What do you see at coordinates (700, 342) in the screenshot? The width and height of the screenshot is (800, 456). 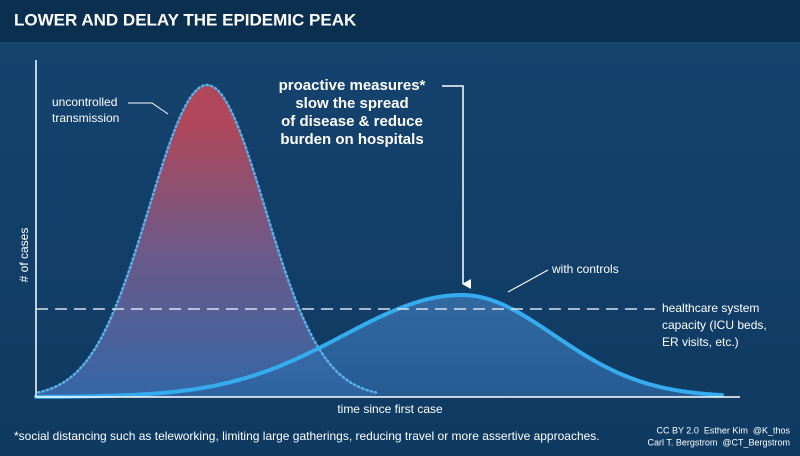 I see `capacity-label: ER visits, etc.)` at bounding box center [700, 342].